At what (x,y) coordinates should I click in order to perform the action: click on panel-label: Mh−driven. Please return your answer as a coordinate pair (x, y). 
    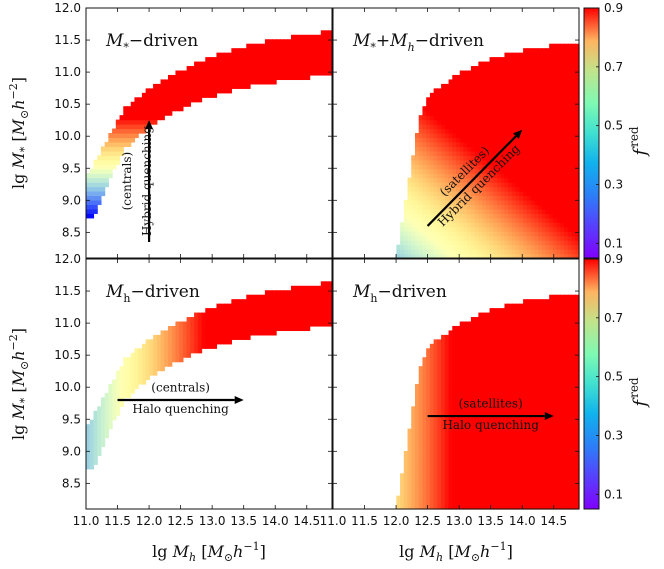
    Looking at the image, I should click on (152, 293).